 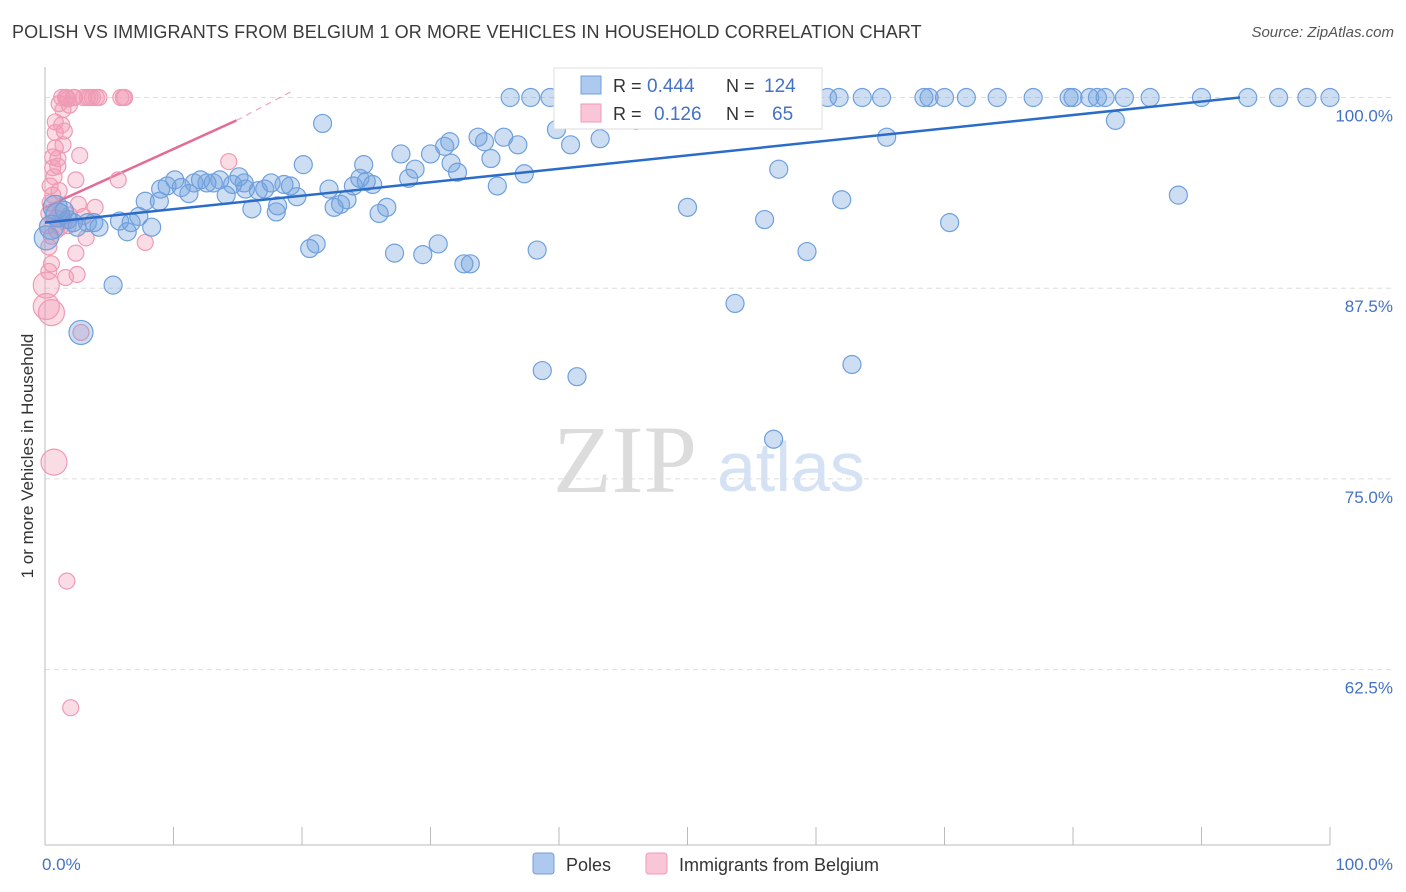 I want to click on y-tick-label: 75.0%, so click(x=1369, y=497).